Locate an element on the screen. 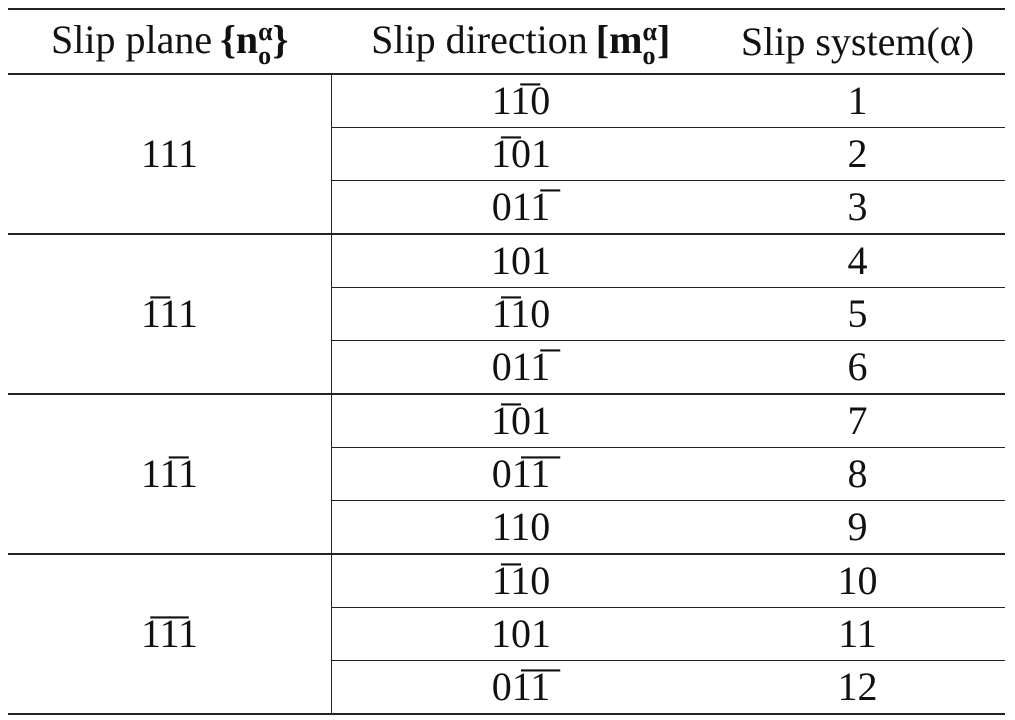 Image resolution: width=1015 pixels, height=720 pixels. table-row: 011̅ 3 is located at coordinates (506, 207).